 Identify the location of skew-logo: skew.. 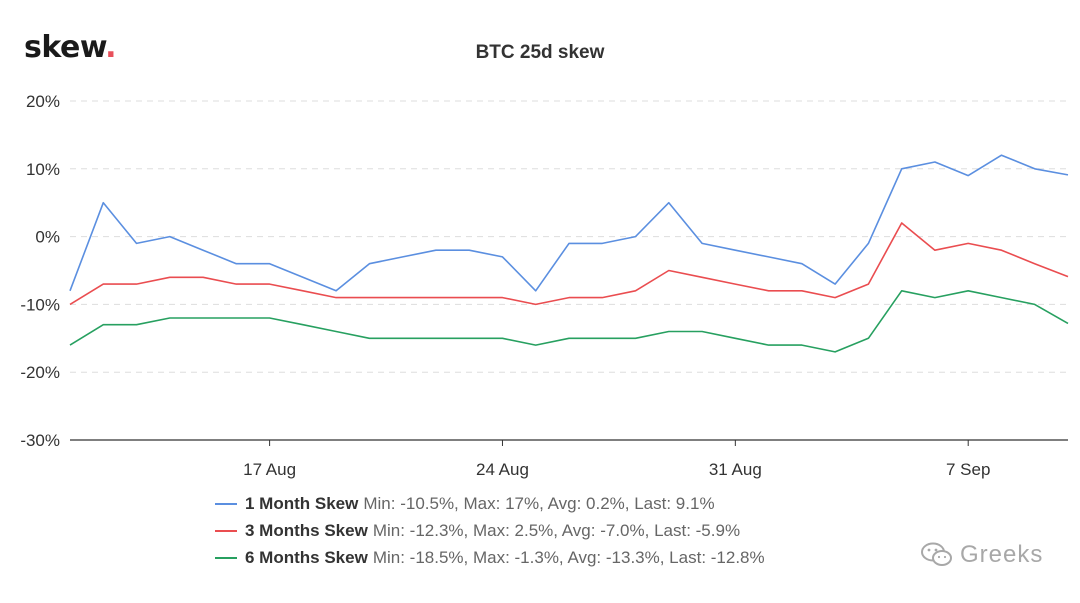
(70, 47).